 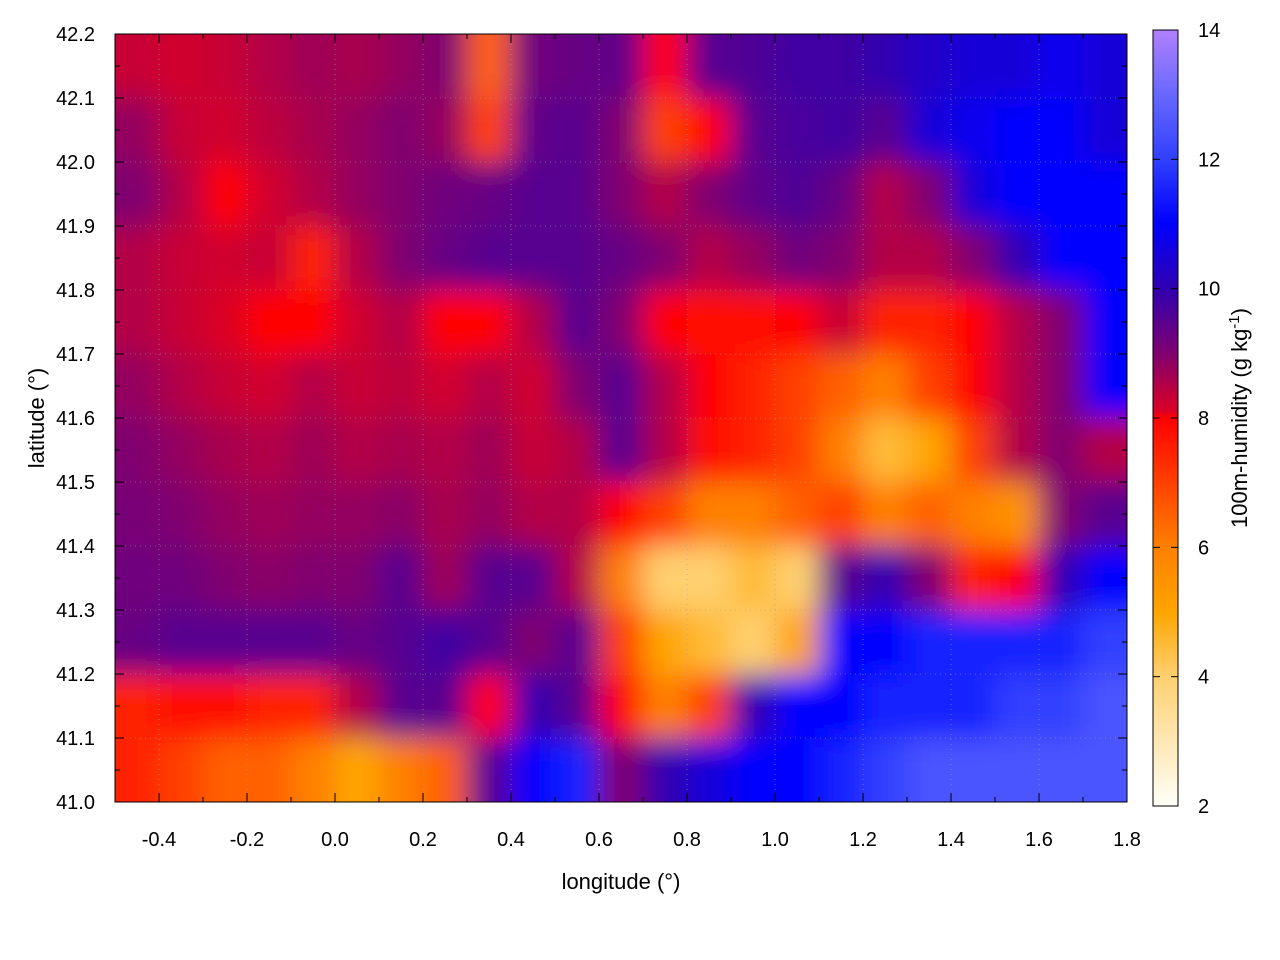 What do you see at coordinates (75, 739) in the screenshot?
I see `y-tick-label: 41.1` at bounding box center [75, 739].